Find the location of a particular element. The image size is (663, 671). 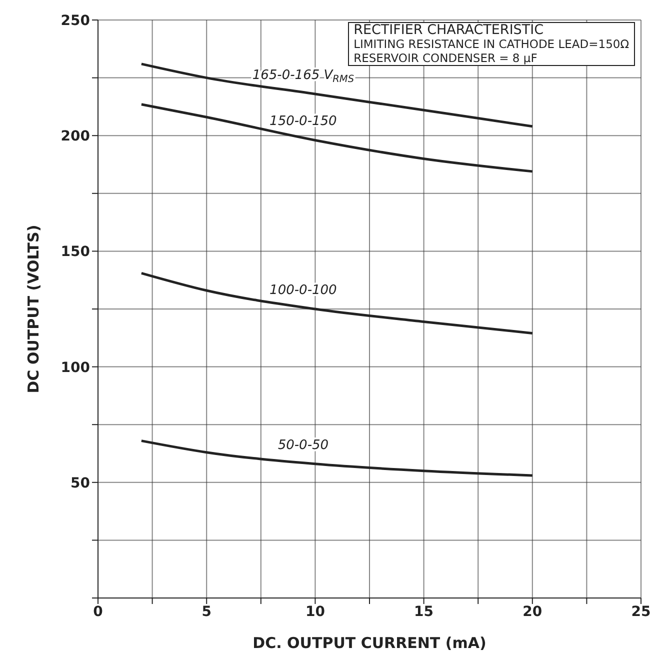

x-tick-label: 25 is located at coordinates (641, 612).